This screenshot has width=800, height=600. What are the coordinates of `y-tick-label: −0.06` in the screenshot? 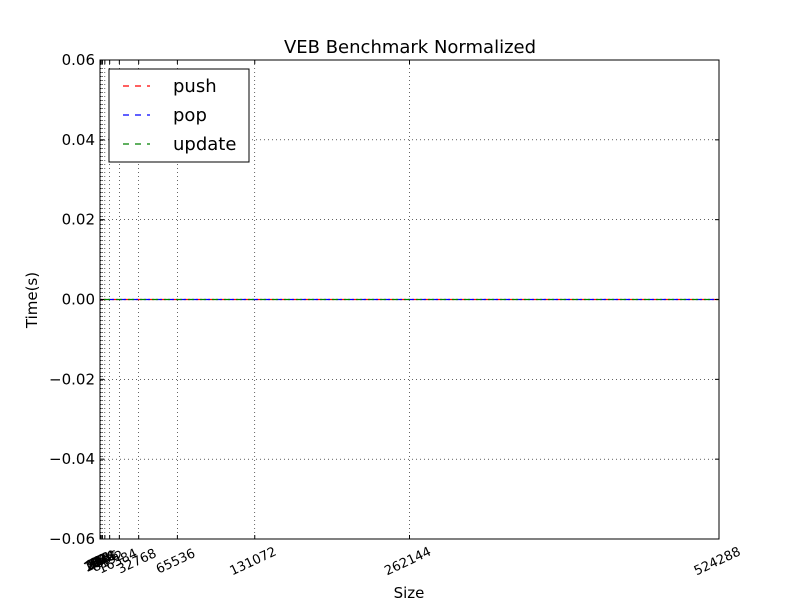 It's located at (72, 539).